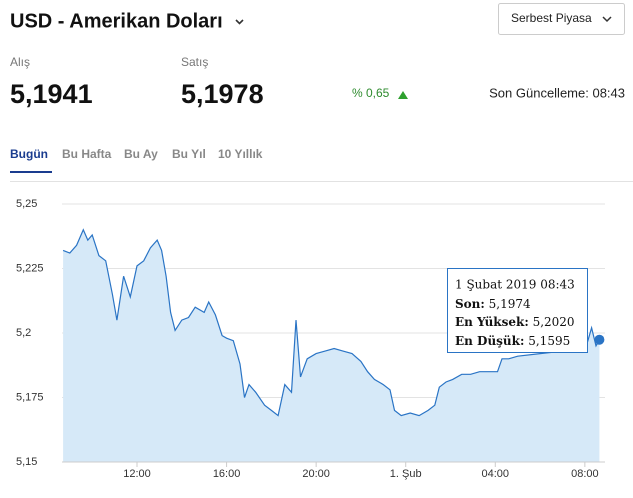 The image size is (633, 498). What do you see at coordinates (599, 339) in the screenshot?
I see `last-point` at bounding box center [599, 339].